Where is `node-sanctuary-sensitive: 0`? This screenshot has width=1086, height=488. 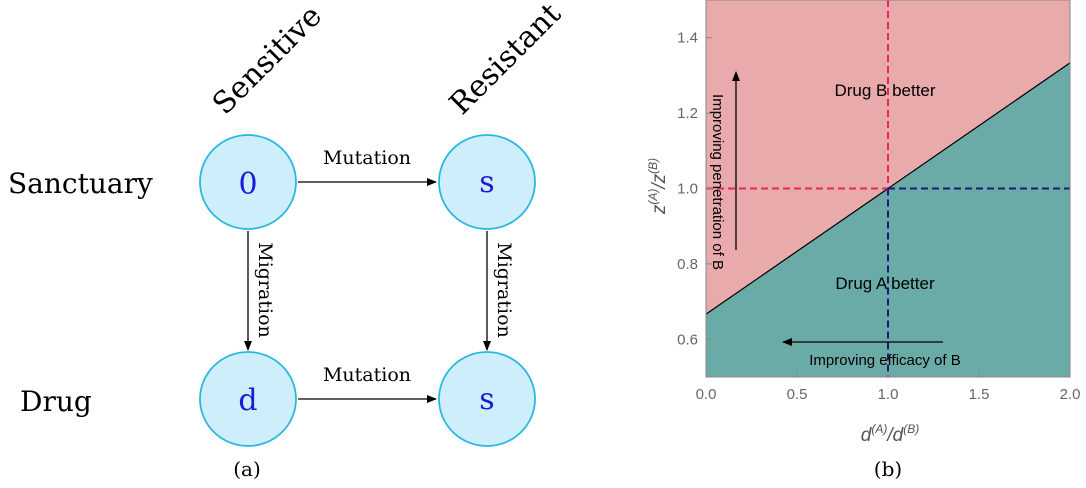 node-sanctuary-sensitive: 0 is located at coordinates (248, 182).